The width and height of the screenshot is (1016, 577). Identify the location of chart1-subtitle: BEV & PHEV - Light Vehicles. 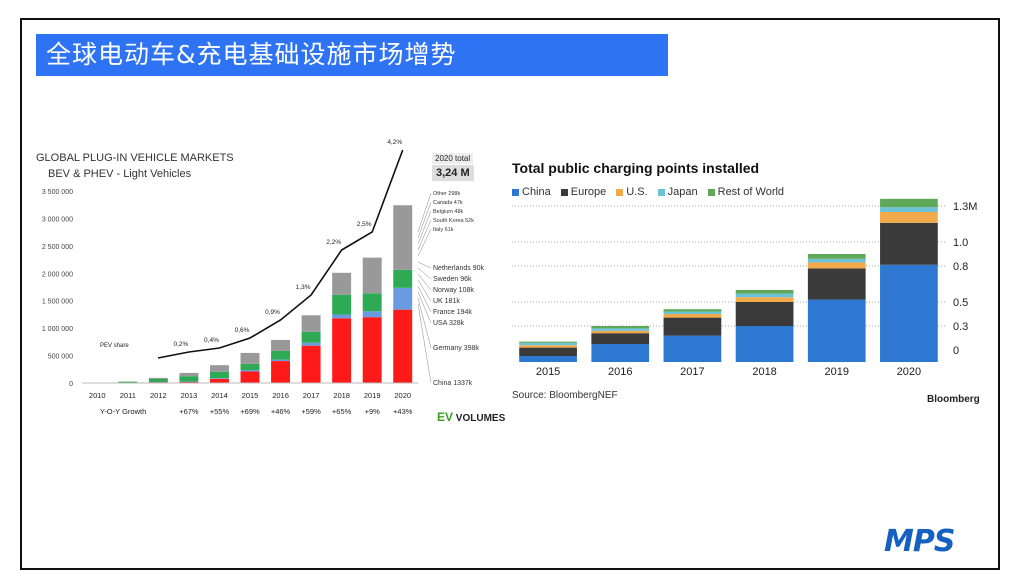
(120, 174).